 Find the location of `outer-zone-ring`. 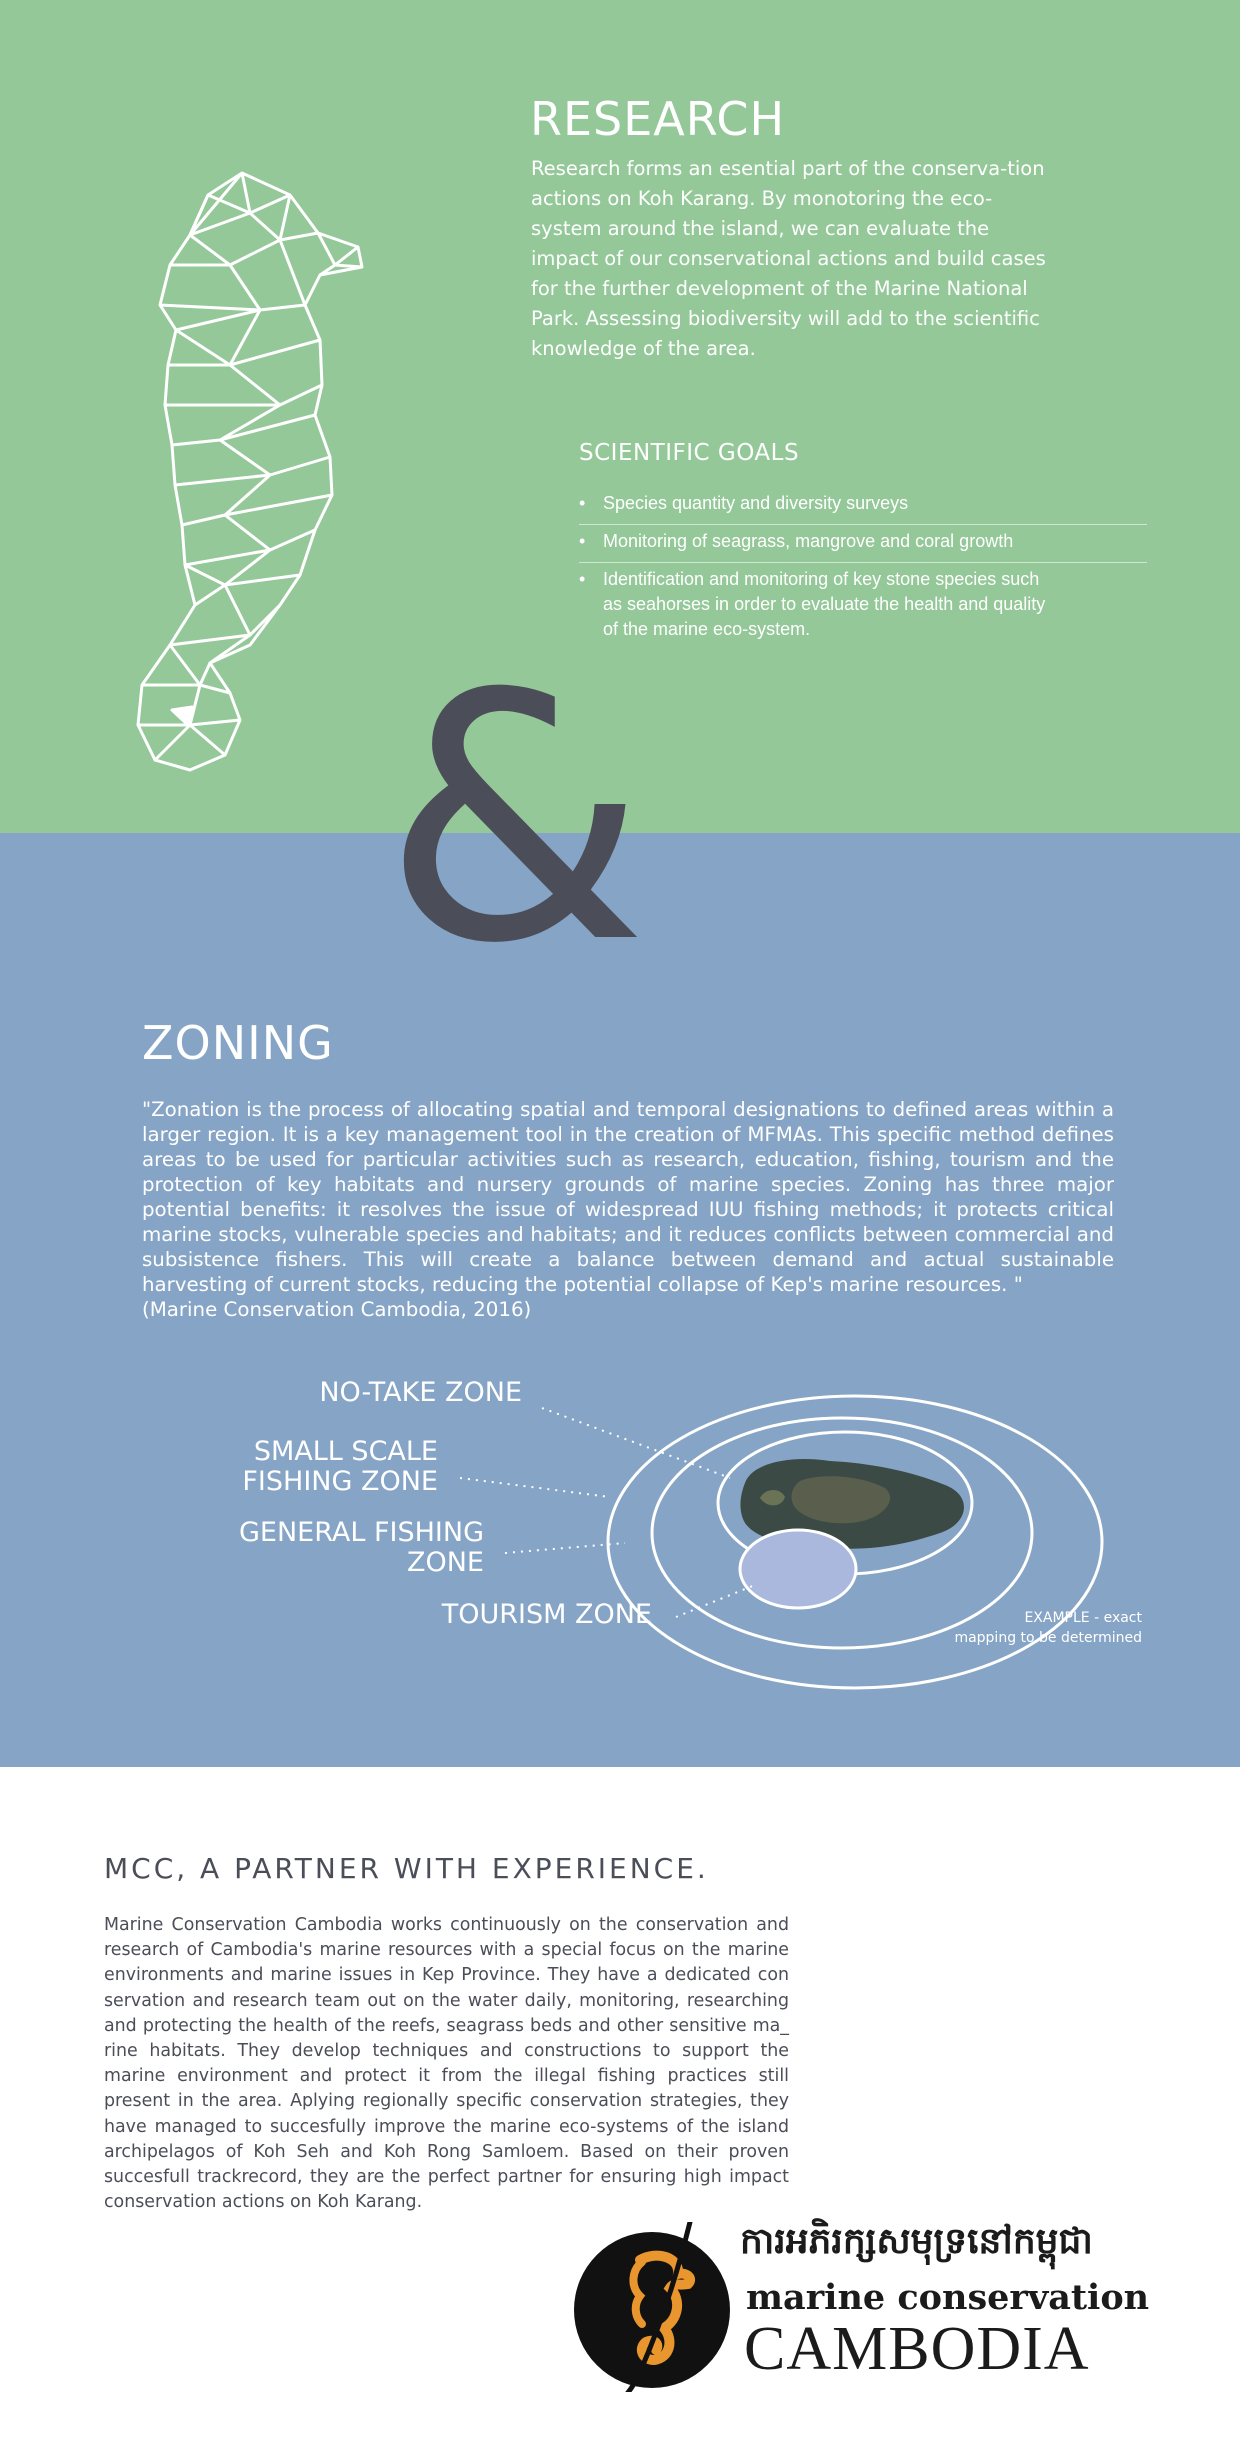

outer-zone-ring is located at coordinates (855, 1542).